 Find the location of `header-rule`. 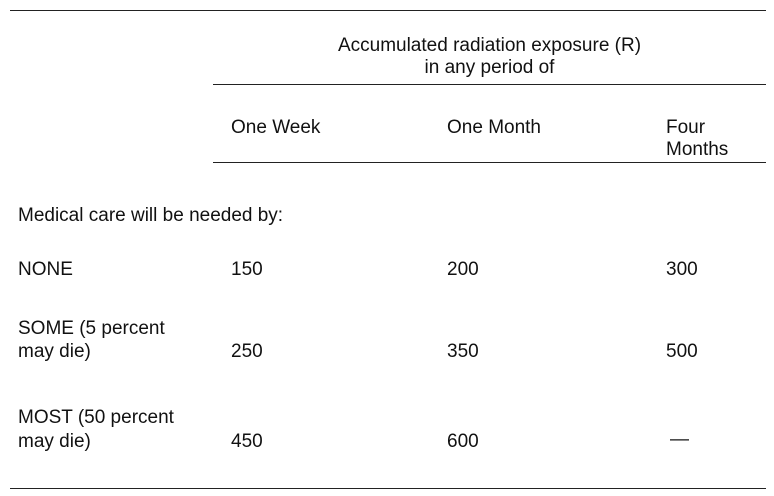

header-rule is located at coordinates (489, 84).